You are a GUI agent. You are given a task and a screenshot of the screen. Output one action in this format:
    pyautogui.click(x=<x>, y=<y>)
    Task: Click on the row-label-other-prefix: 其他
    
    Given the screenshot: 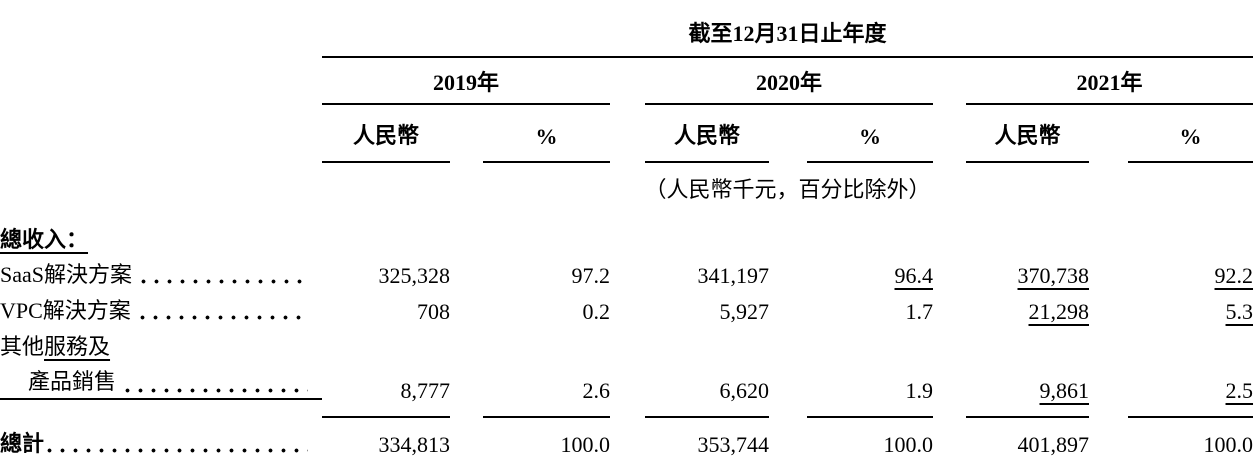 What is the action you would take?
    pyautogui.click(x=22, y=346)
    